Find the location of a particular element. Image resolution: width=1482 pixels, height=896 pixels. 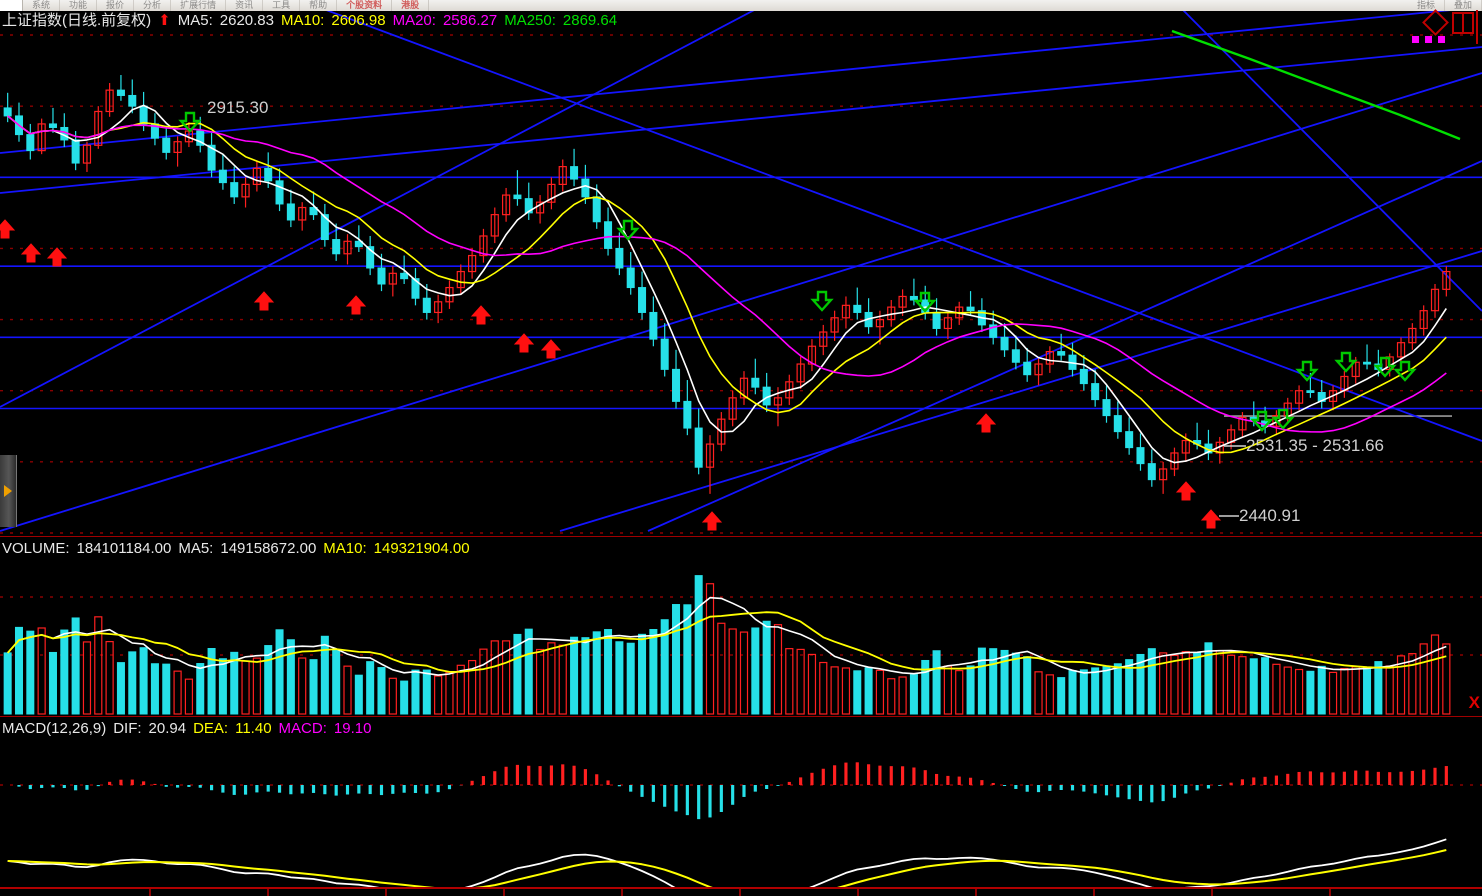

toolbar-right-group: 指标 叠加 is located at coordinates (1445, 5).